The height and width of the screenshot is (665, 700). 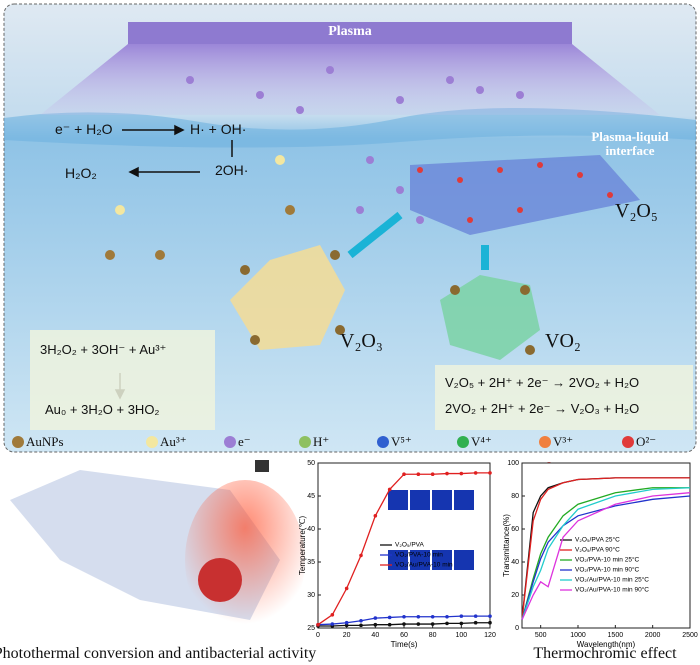 I want to click on y-tick-label: 80, so click(x=515, y=496).